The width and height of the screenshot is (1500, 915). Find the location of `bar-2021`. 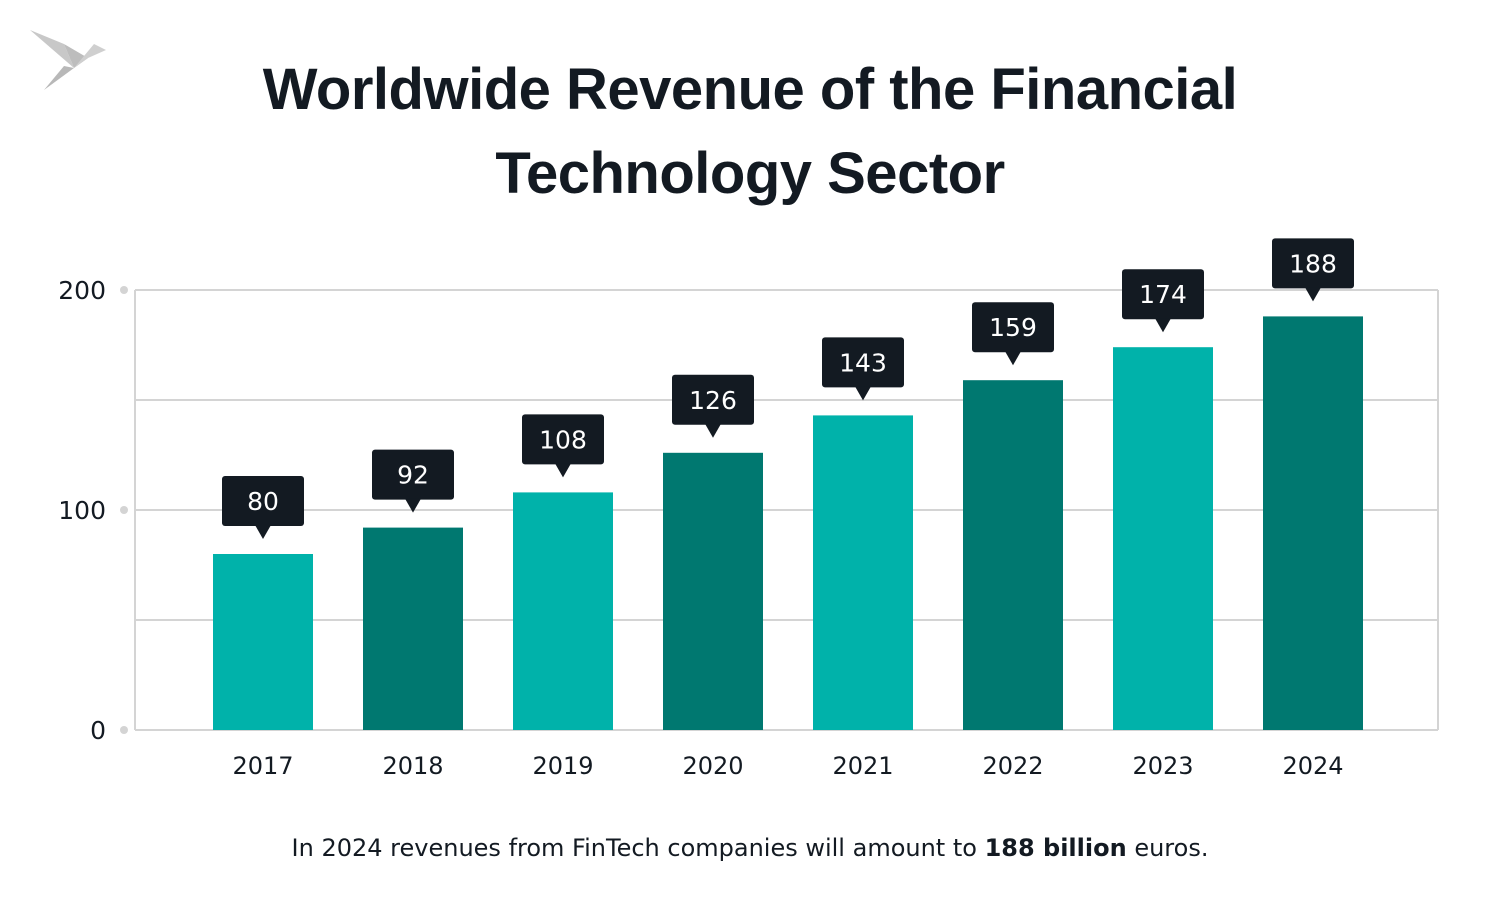

bar-2021 is located at coordinates (863, 572).